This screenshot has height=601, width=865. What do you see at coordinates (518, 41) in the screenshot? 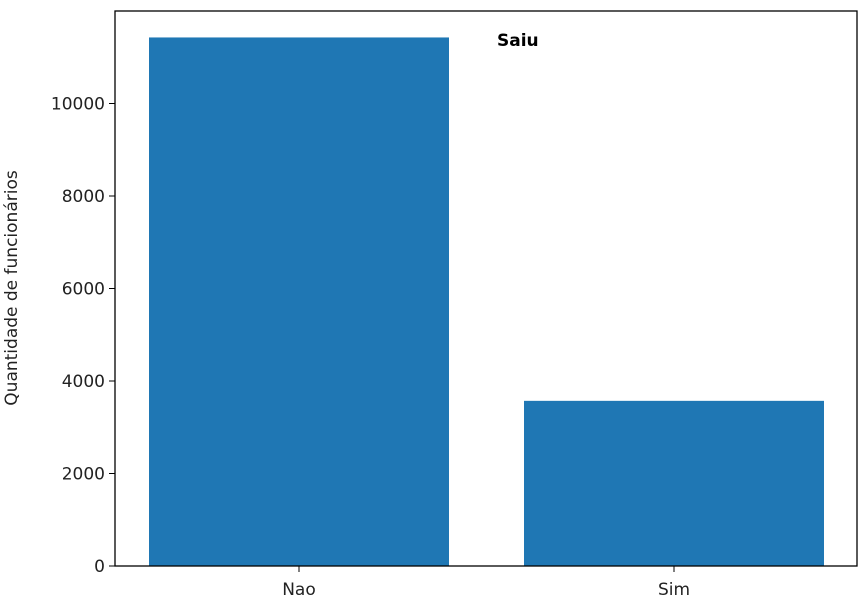
I see `chart-annotation: Saiu` at bounding box center [518, 41].